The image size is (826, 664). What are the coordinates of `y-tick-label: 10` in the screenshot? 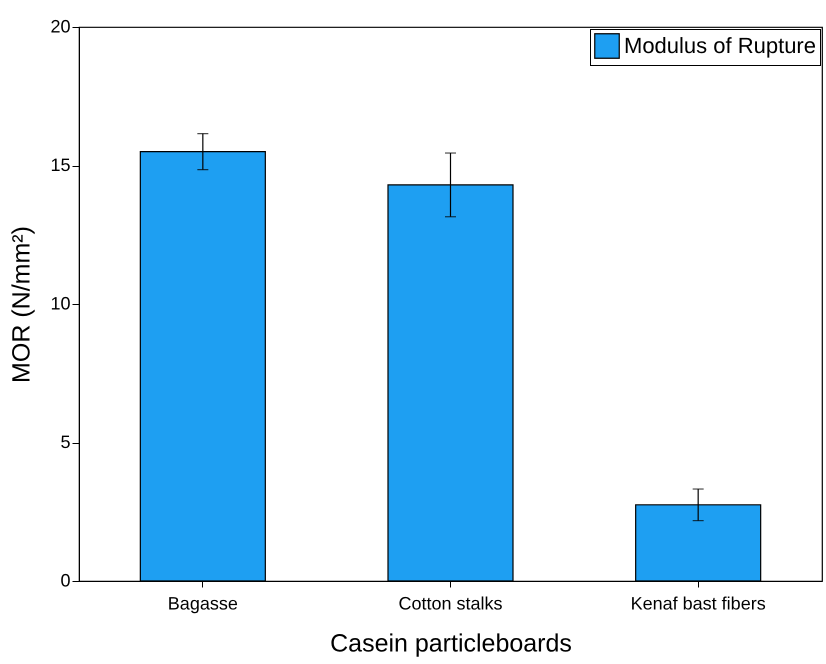 It's located at (60, 304).